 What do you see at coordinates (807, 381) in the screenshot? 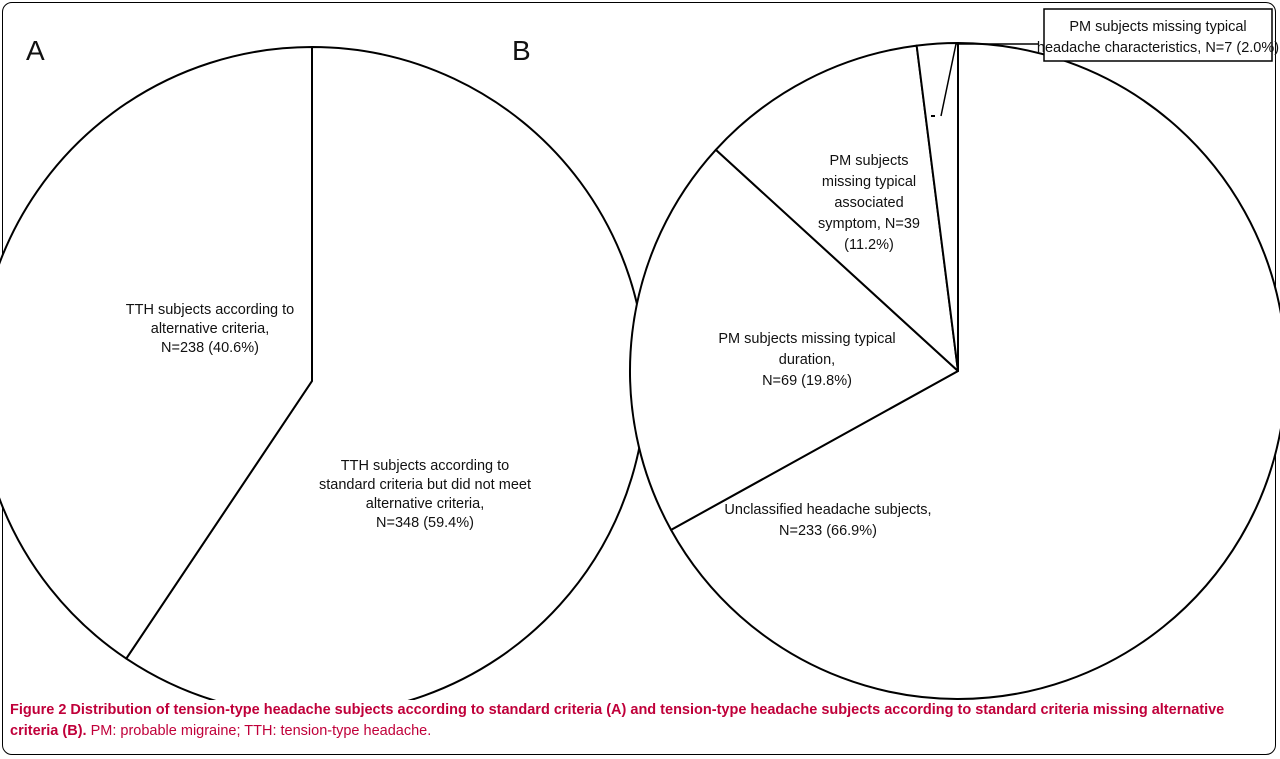
I see `slice-label-line: N=69 (19.8%)` at bounding box center [807, 381].